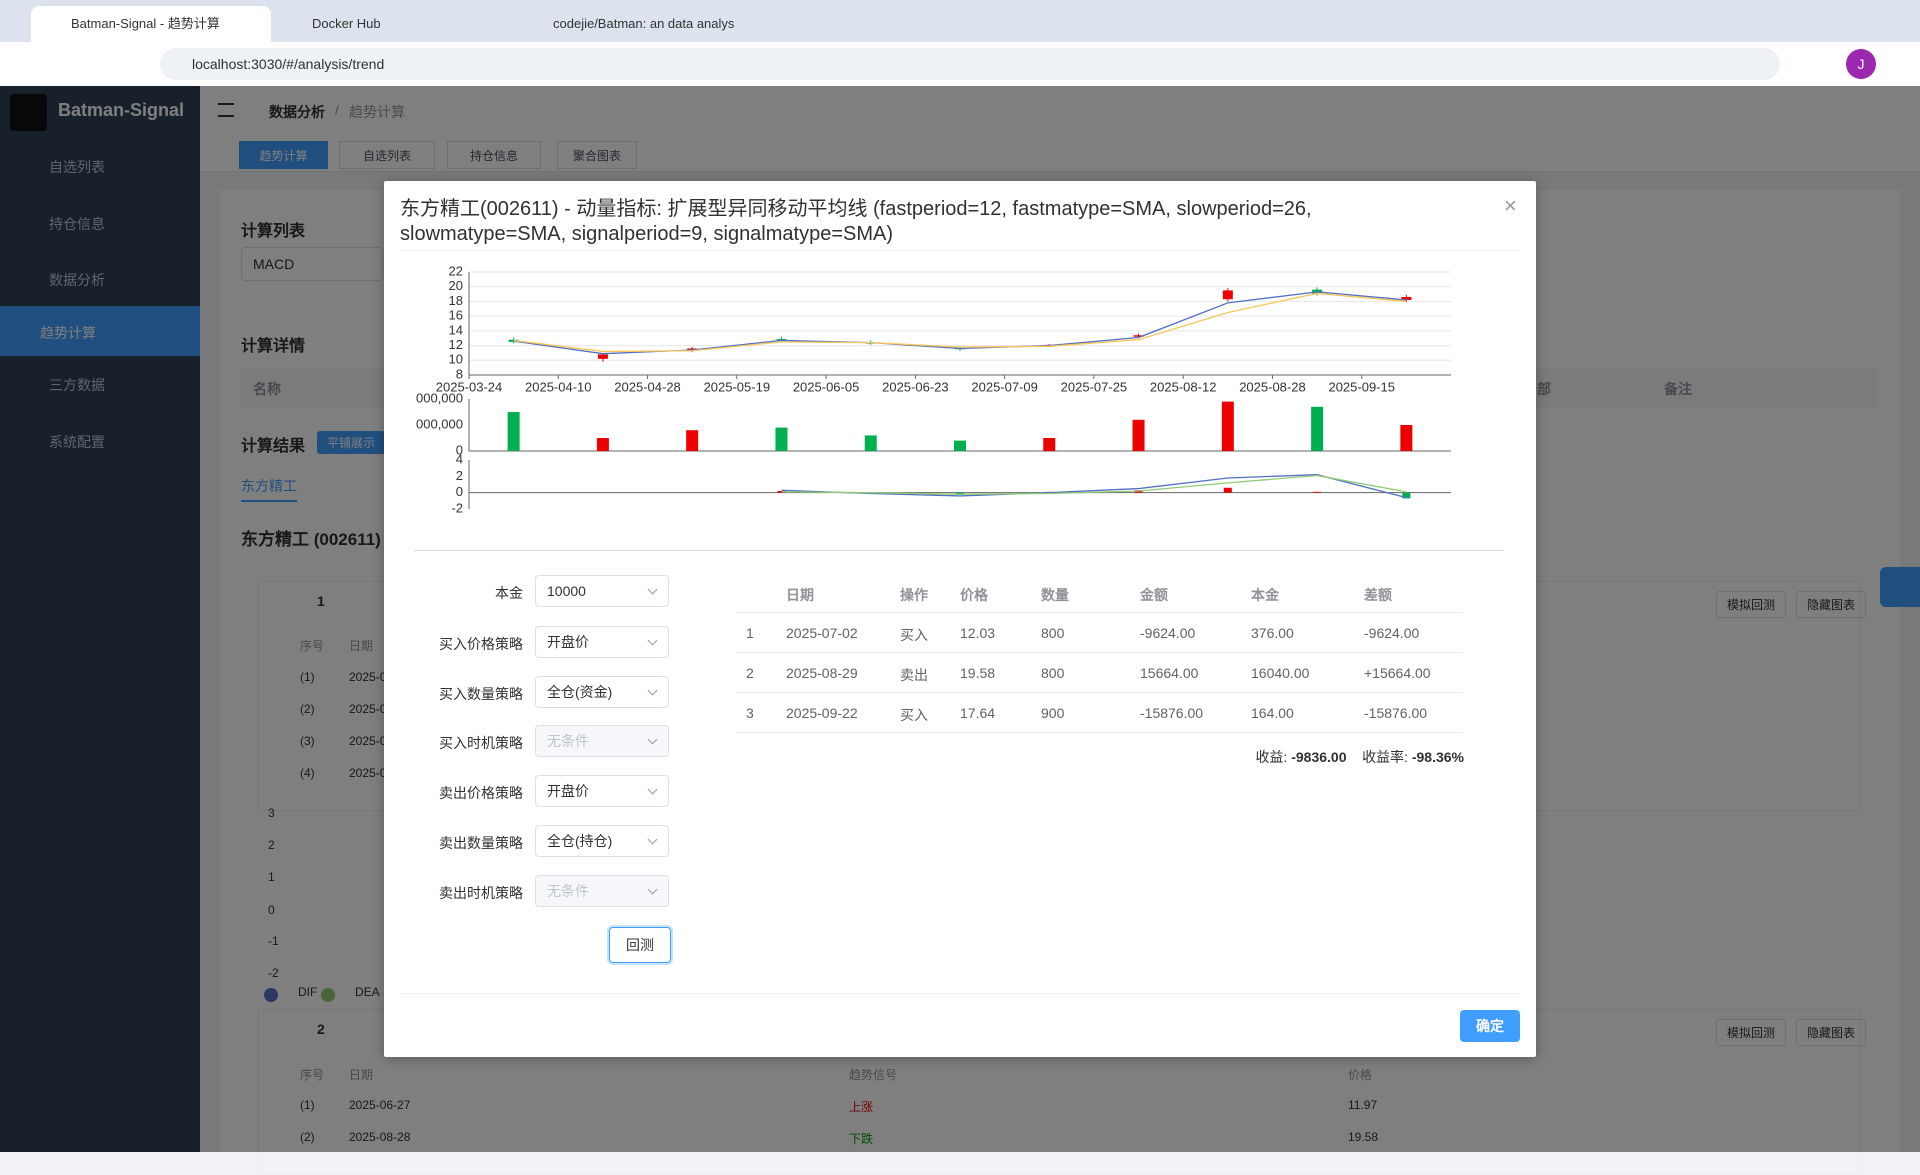 This screenshot has width=1920, height=1175. I want to click on rate: -98.36%, so click(1437, 757).